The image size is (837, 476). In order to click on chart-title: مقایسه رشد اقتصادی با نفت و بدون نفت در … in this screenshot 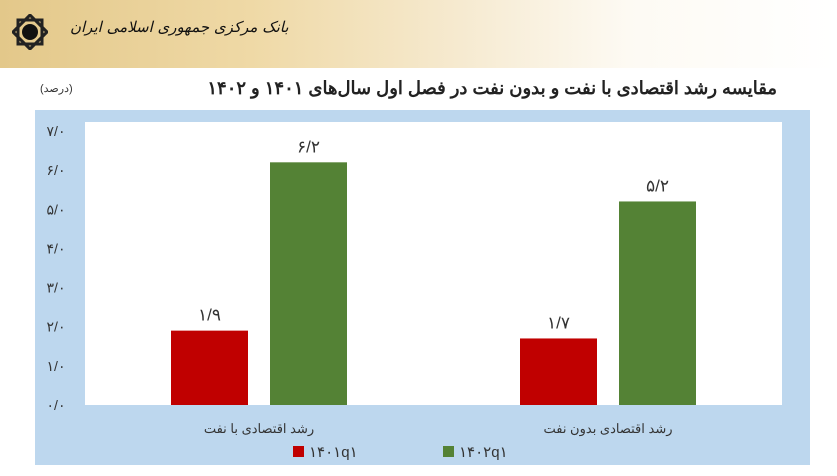, I will do `click(492, 87)`.